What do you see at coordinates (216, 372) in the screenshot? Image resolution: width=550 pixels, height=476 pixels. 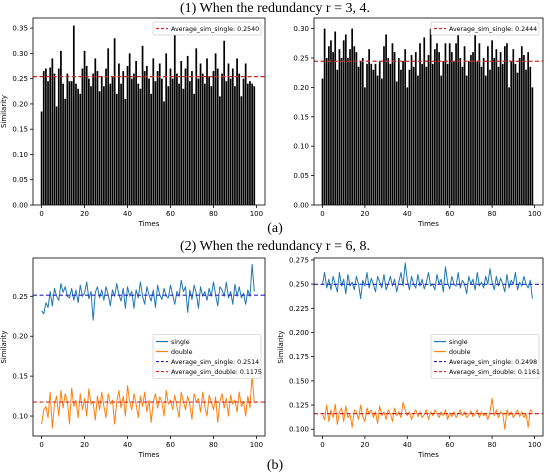 I see `legend-label-average-double: Average_sim_double: 0.1175` at bounding box center [216, 372].